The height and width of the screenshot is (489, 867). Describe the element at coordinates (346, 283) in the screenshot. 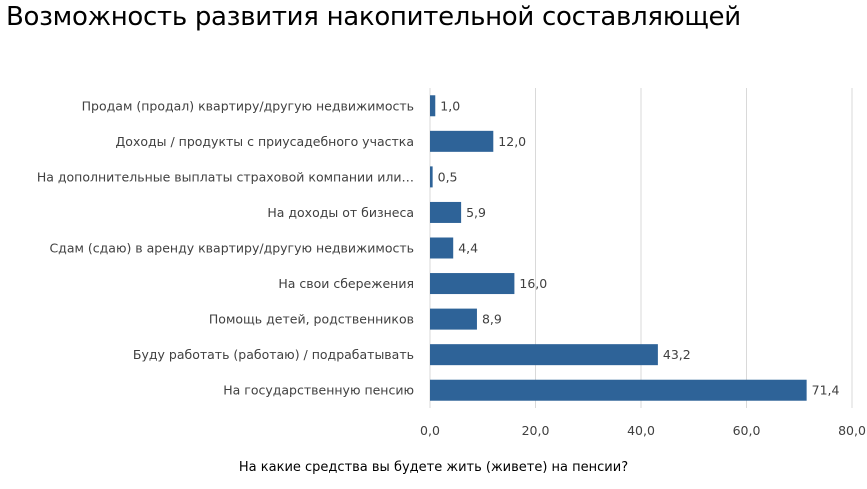

I see `category-label: На свои сбережения` at that location.